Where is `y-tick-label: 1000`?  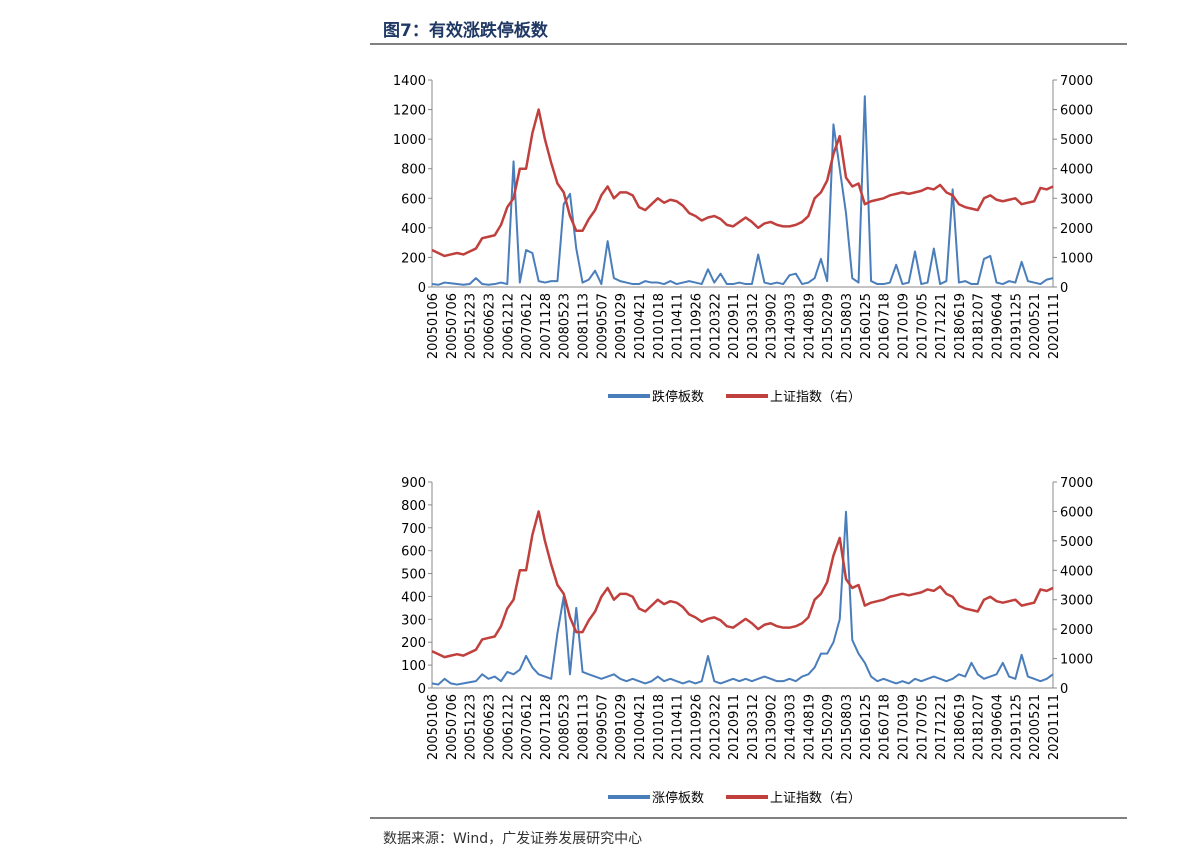
y-tick-label: 1000 is located at coordinates (409, 140).